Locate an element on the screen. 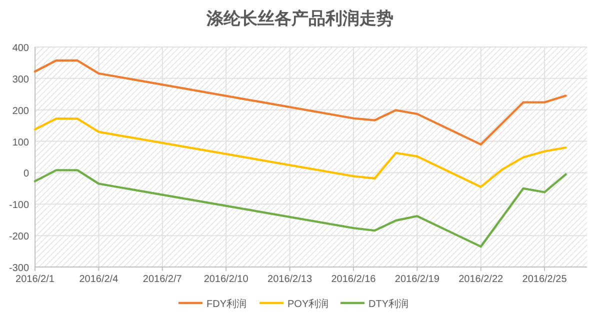 The width and height of the screenshot is (600, 321). x-tick-label: 2016/2/1 is located at coordinates (35, 279).